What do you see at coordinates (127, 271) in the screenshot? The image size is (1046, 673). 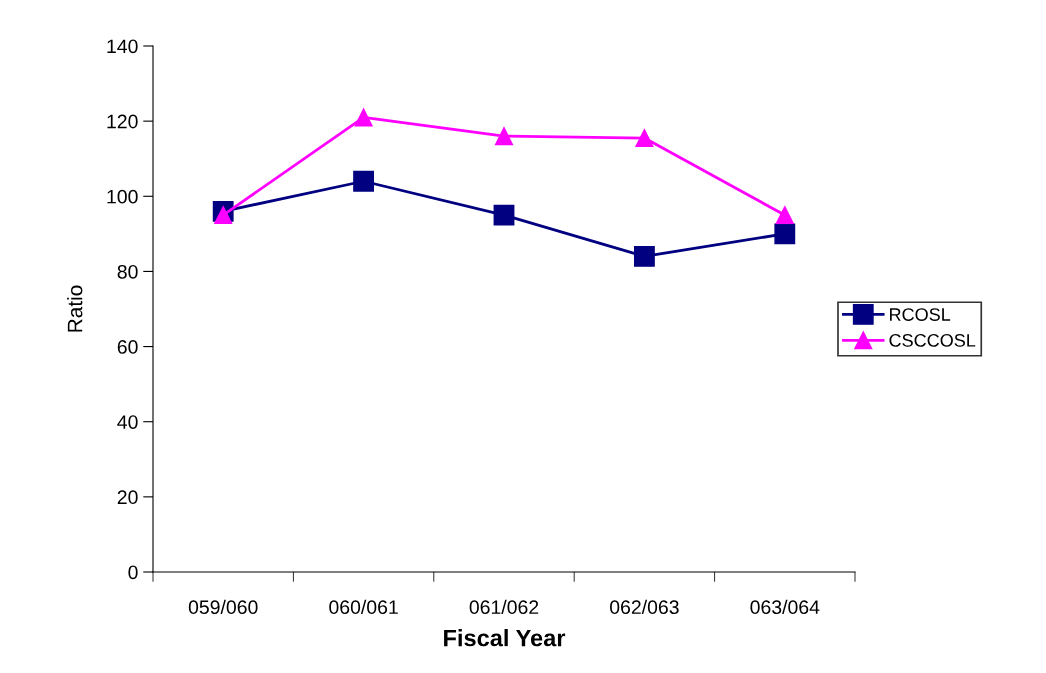 I see `y-tick-label: 80` at bounding box center [127, 271].